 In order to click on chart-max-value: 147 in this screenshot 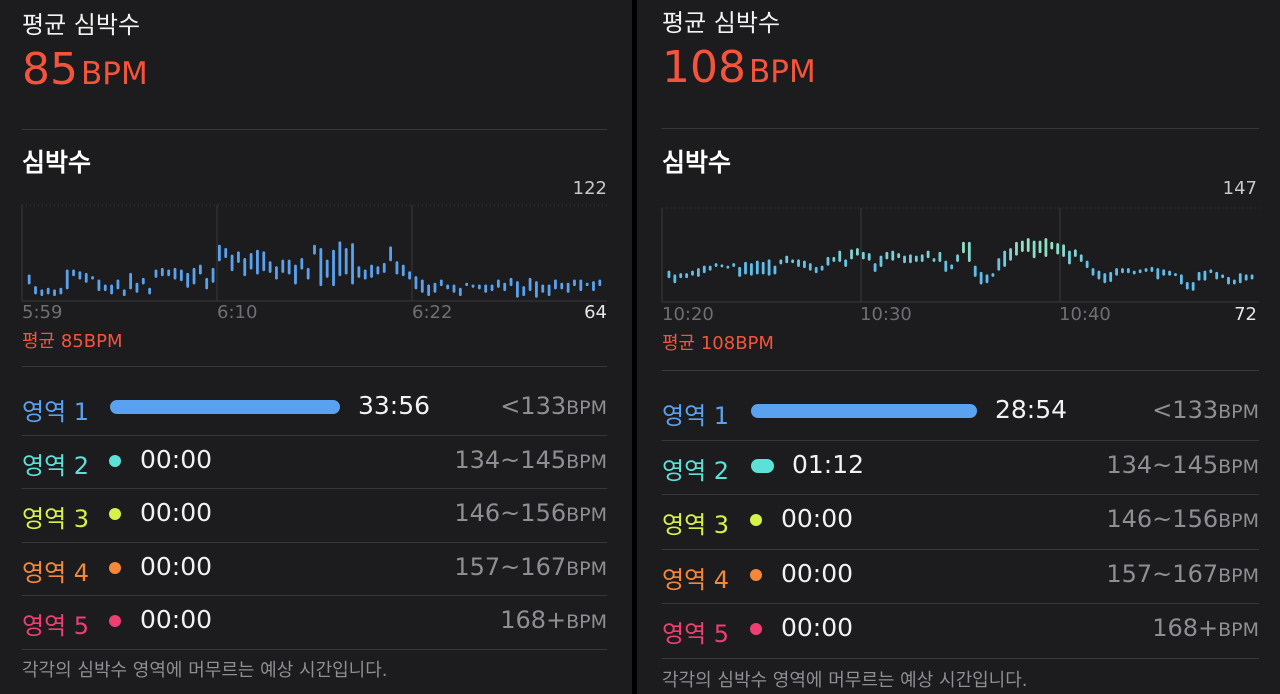, I will do `click(1239, 188)`.